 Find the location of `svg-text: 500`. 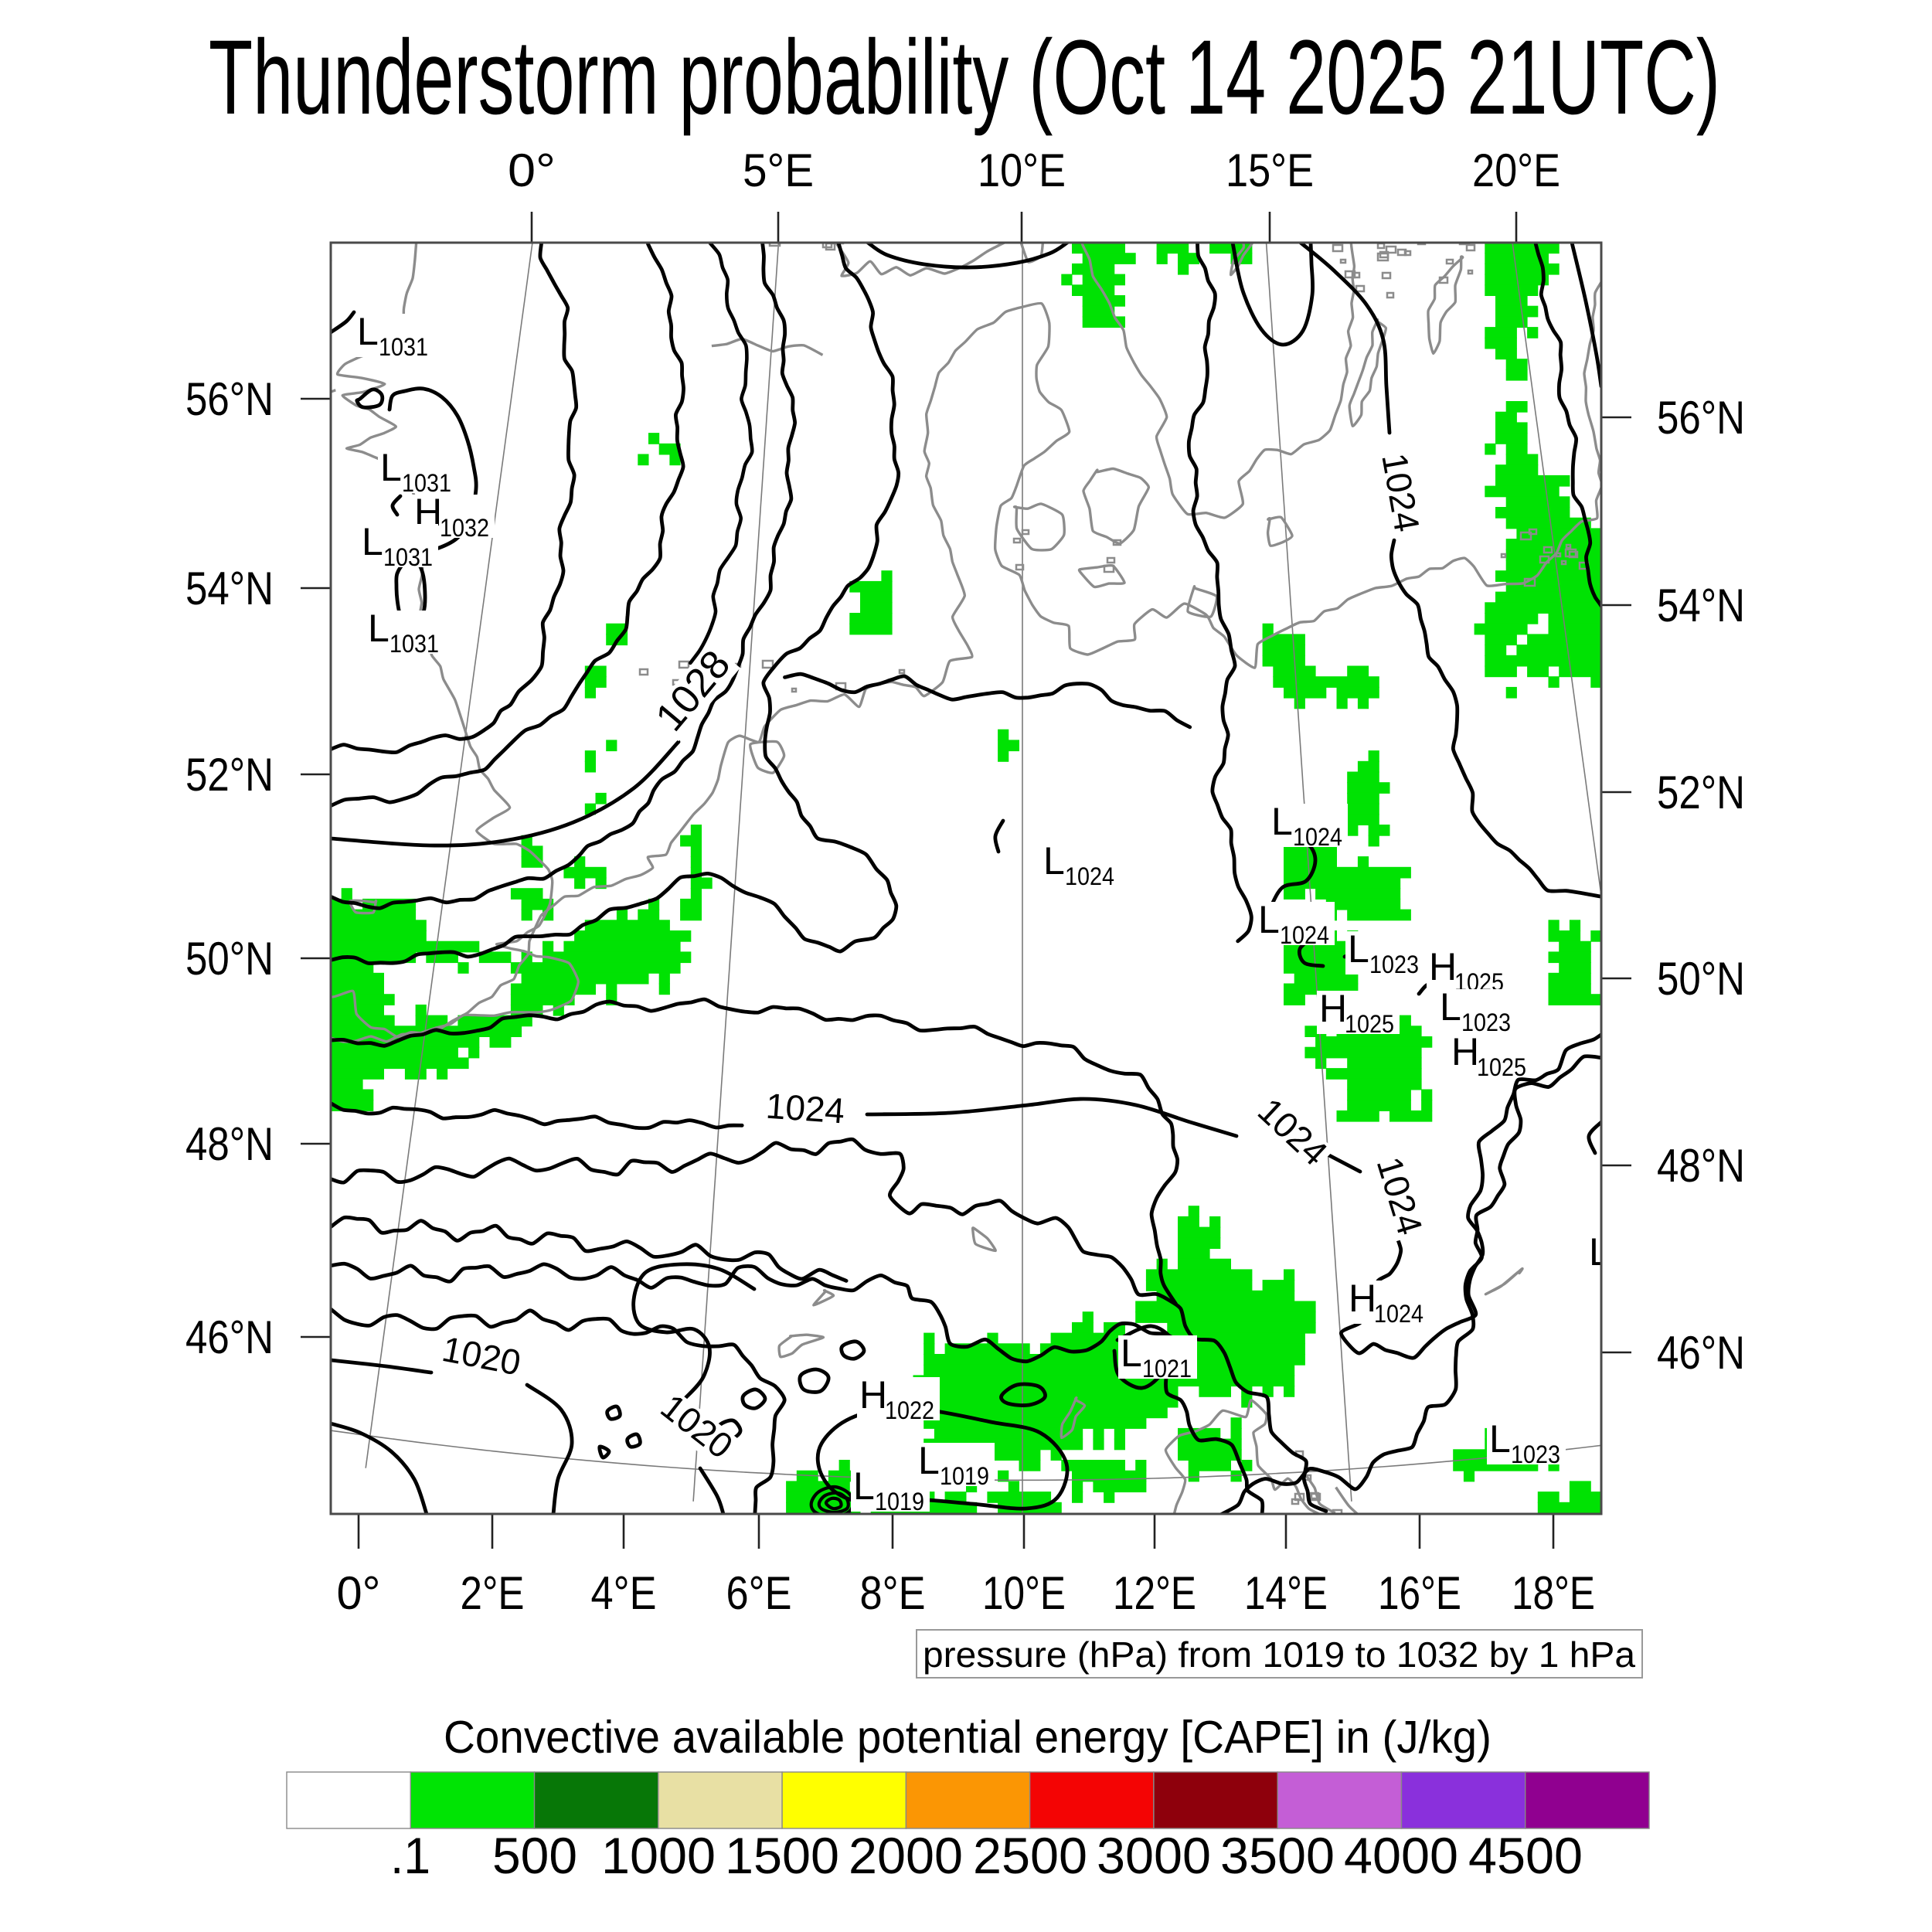

svg-text: 500 is located at coordinates (535, 1856).